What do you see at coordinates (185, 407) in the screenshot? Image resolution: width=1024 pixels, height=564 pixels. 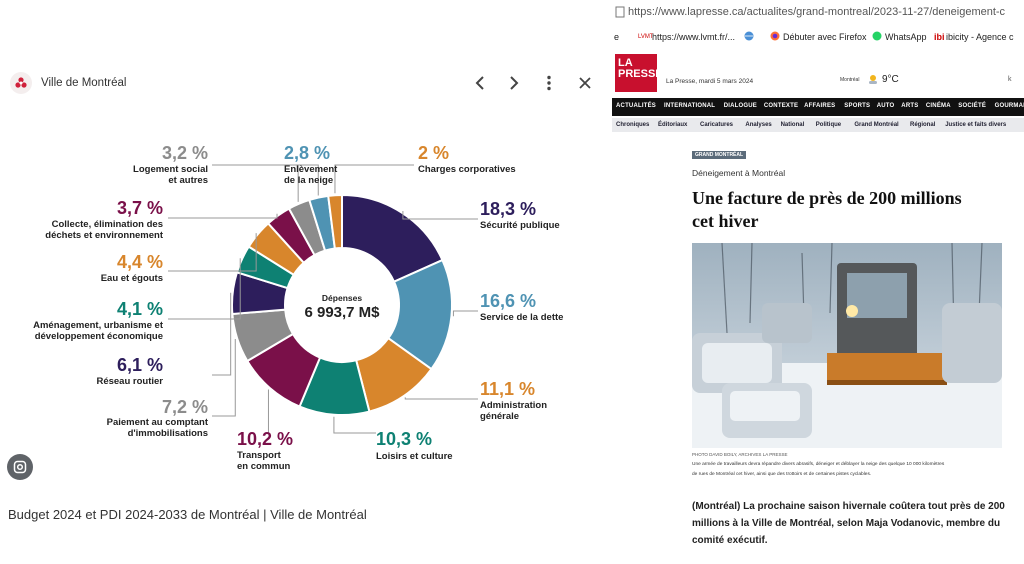 I see `pct-paiement: 7,2 %` at bounding box center [185, 407].